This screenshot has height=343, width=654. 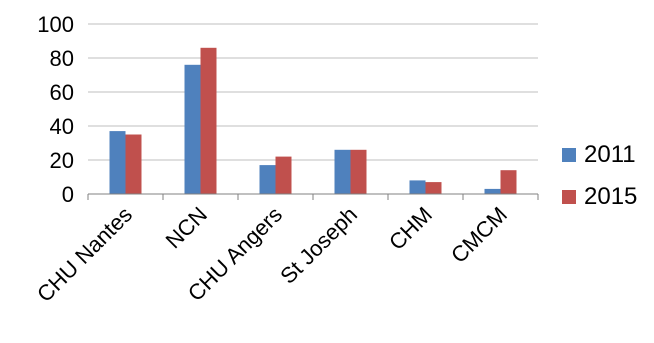 I want to click on y-tick-label: 0, so click(x=68, y=194).